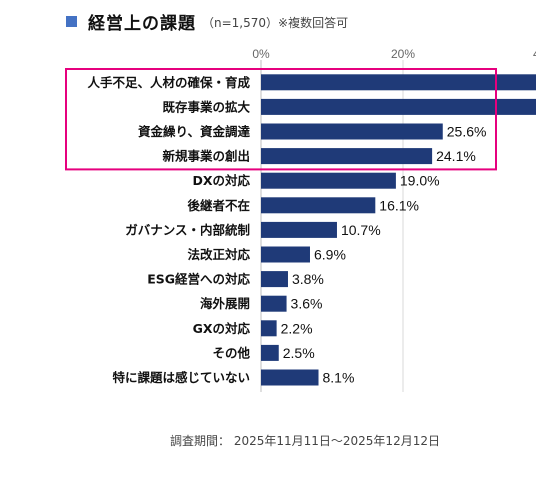  Describe the element at coordinates (142, 23) in the screenshot. I see `chart-title: 経営上の課題` at that location.